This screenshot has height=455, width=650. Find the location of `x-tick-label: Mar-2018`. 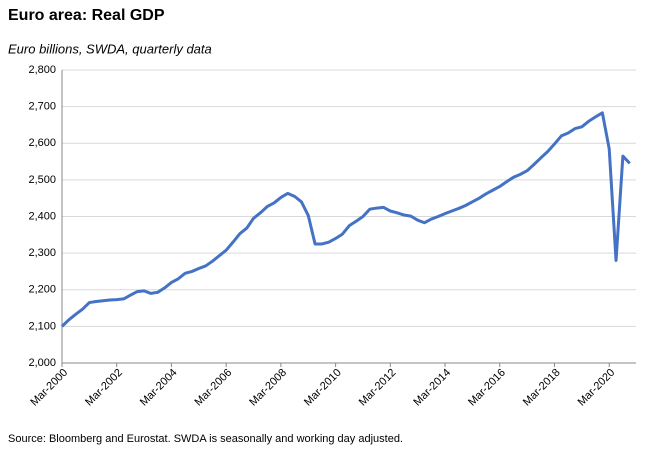

x-tick-label: Mar-2018 is located at coordinates (542, 388).